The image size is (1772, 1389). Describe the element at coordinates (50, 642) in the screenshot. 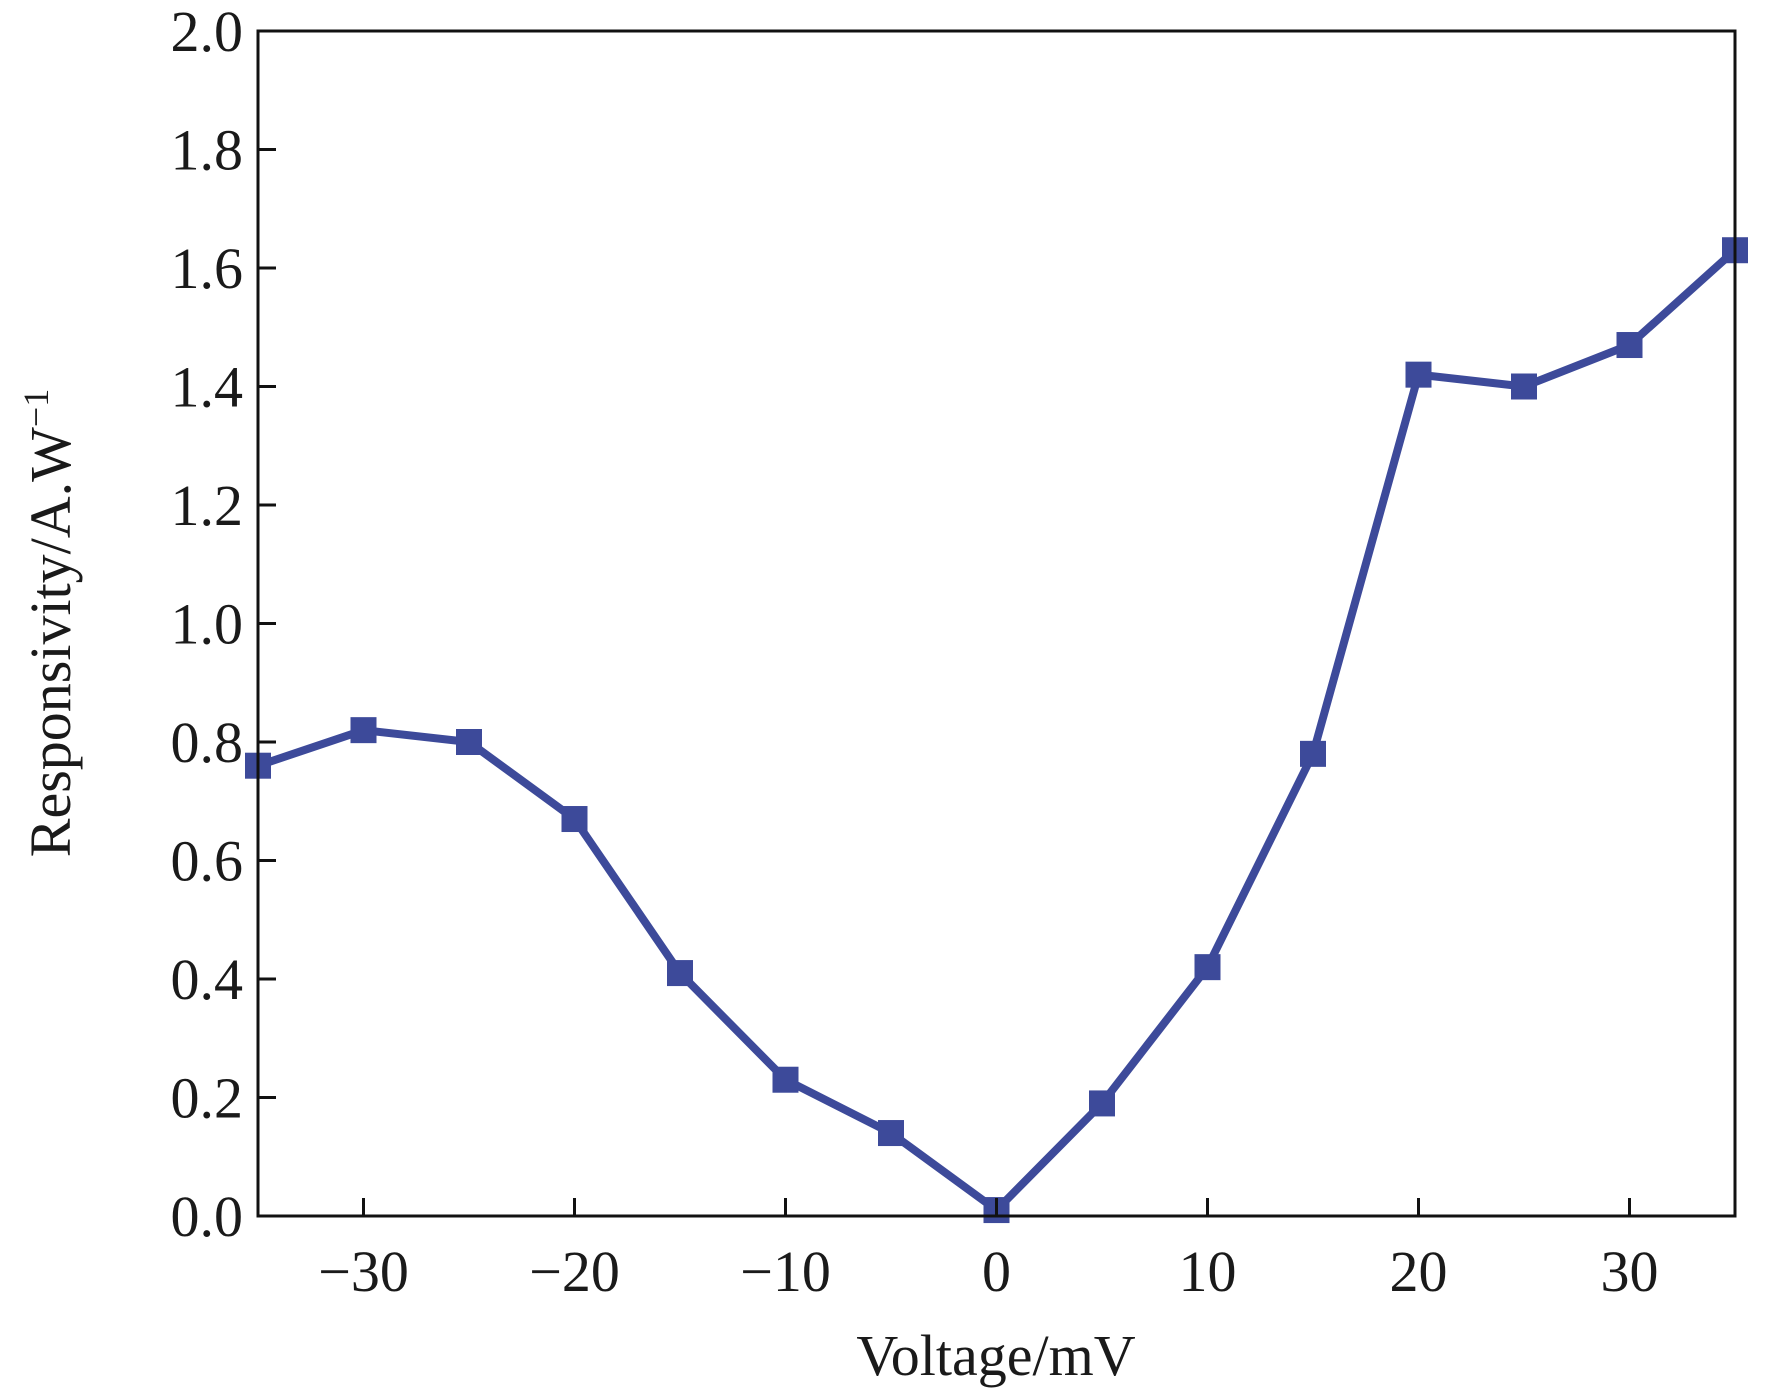

I see `y-axis-label-main: Responsivity/A.W` at that location.